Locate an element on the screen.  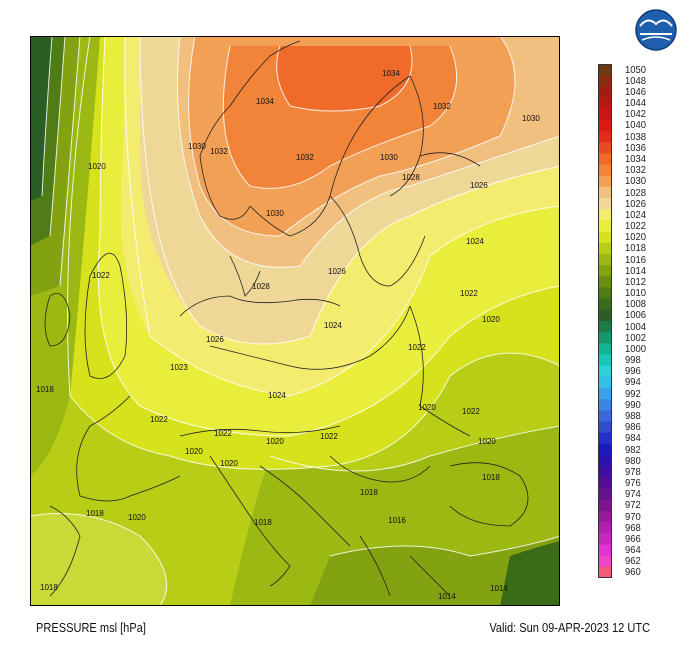
color-bar-level-label: 1004 is located at coordinates (636, 326).